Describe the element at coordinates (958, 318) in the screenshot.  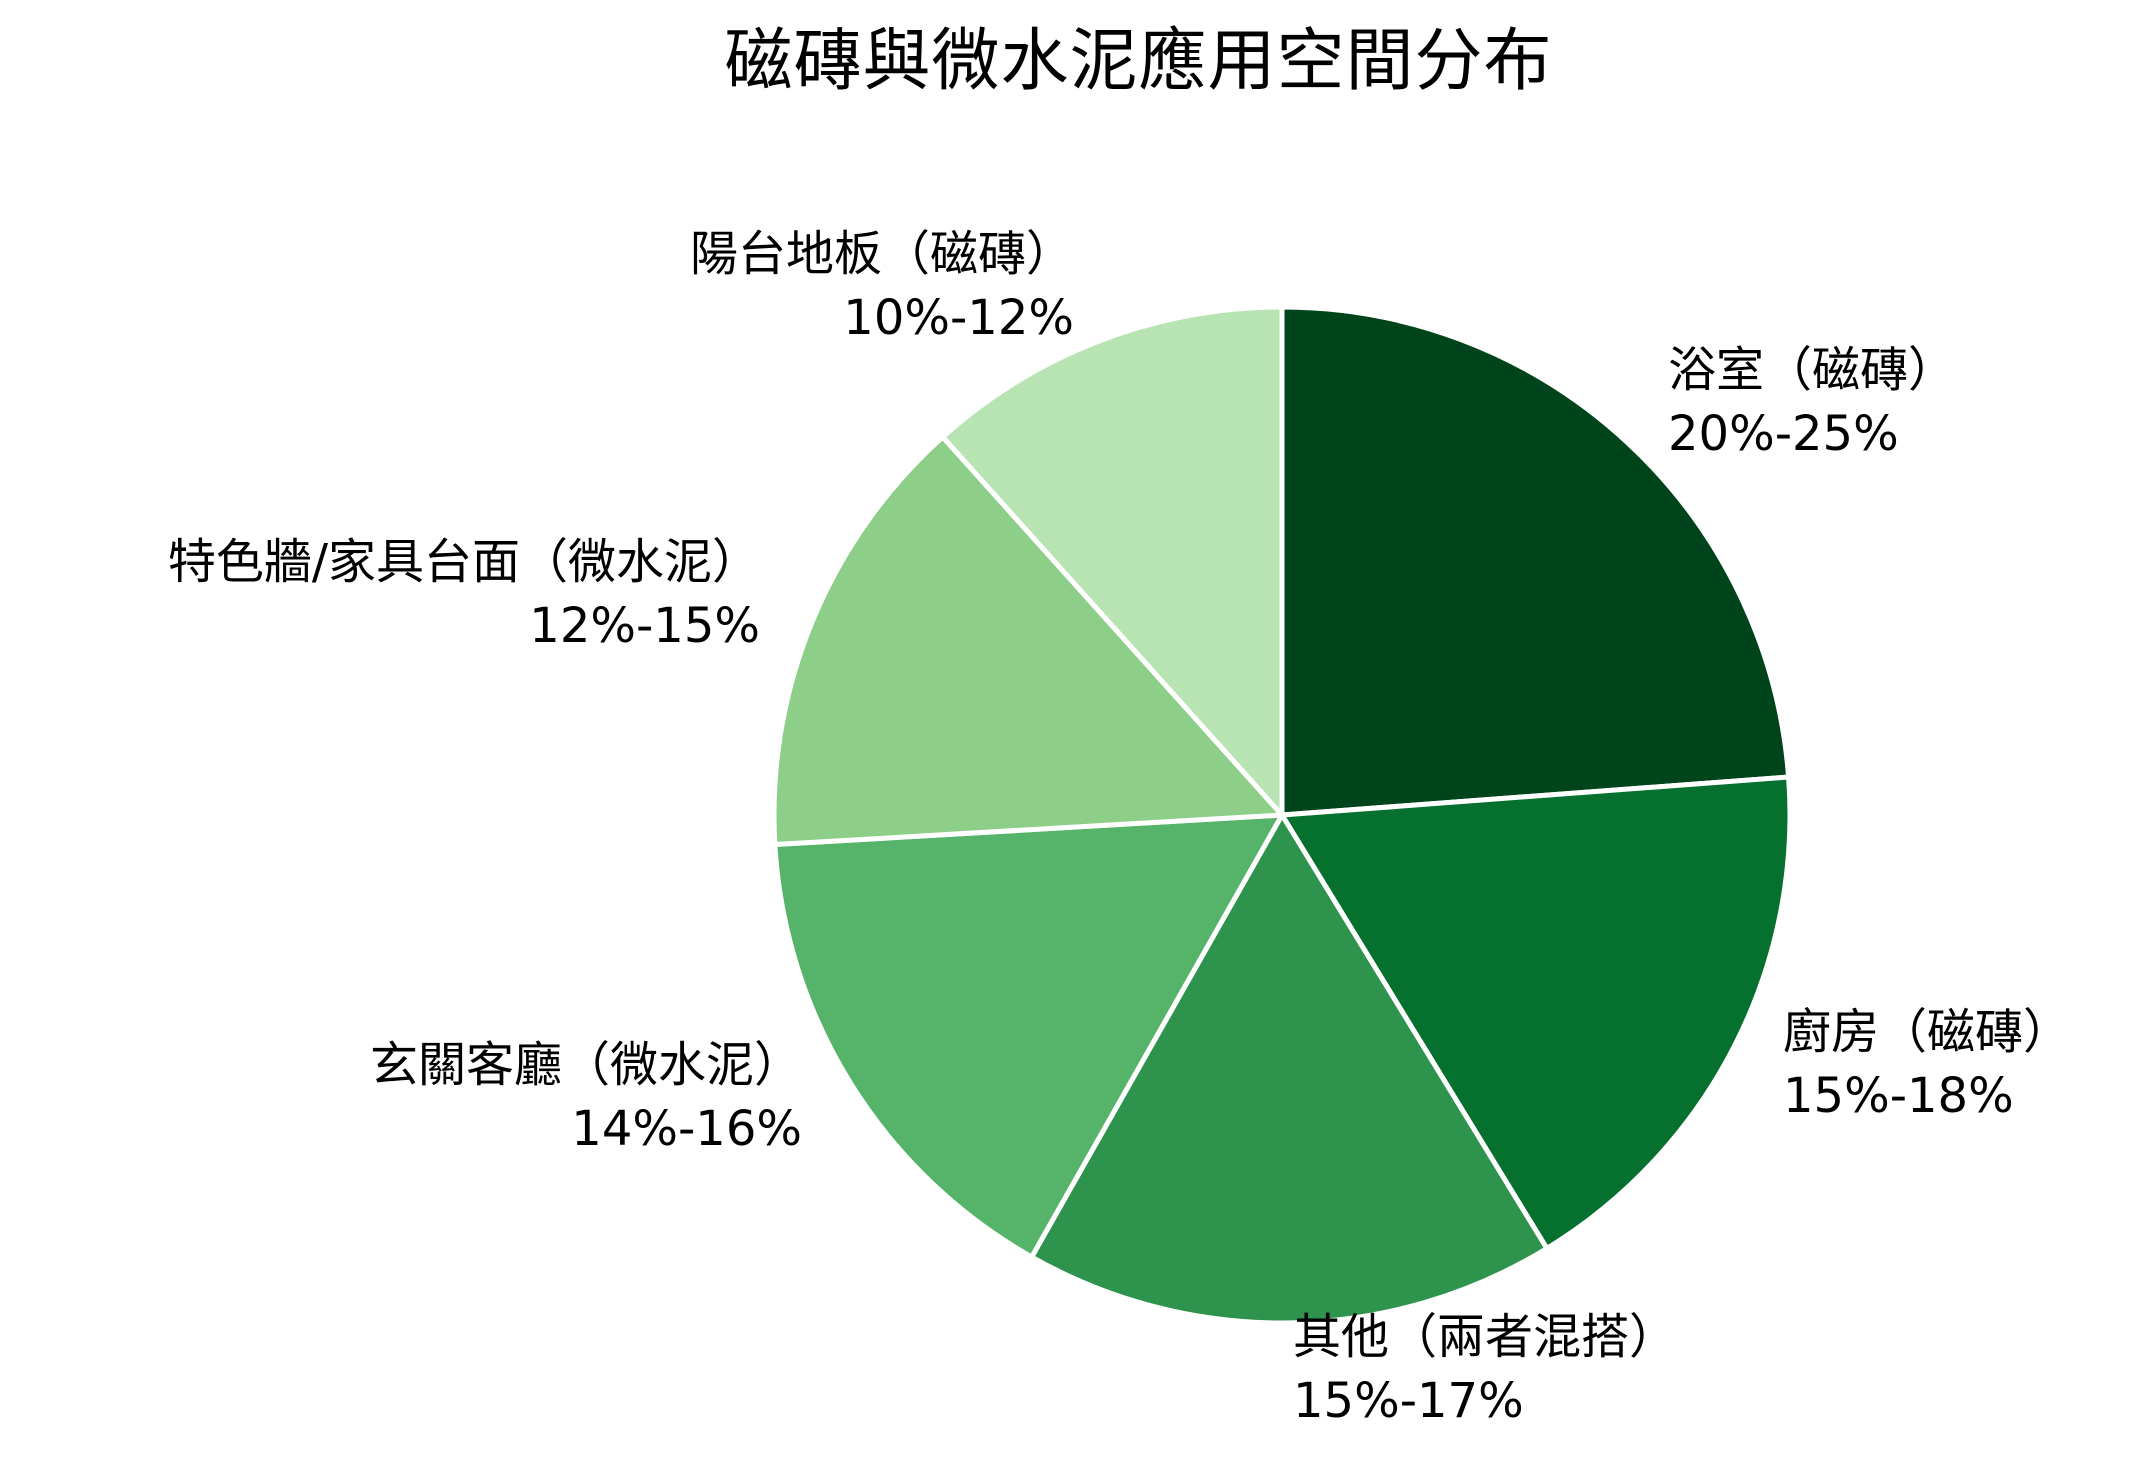
I see `label-value: 10%-12%` at that location.